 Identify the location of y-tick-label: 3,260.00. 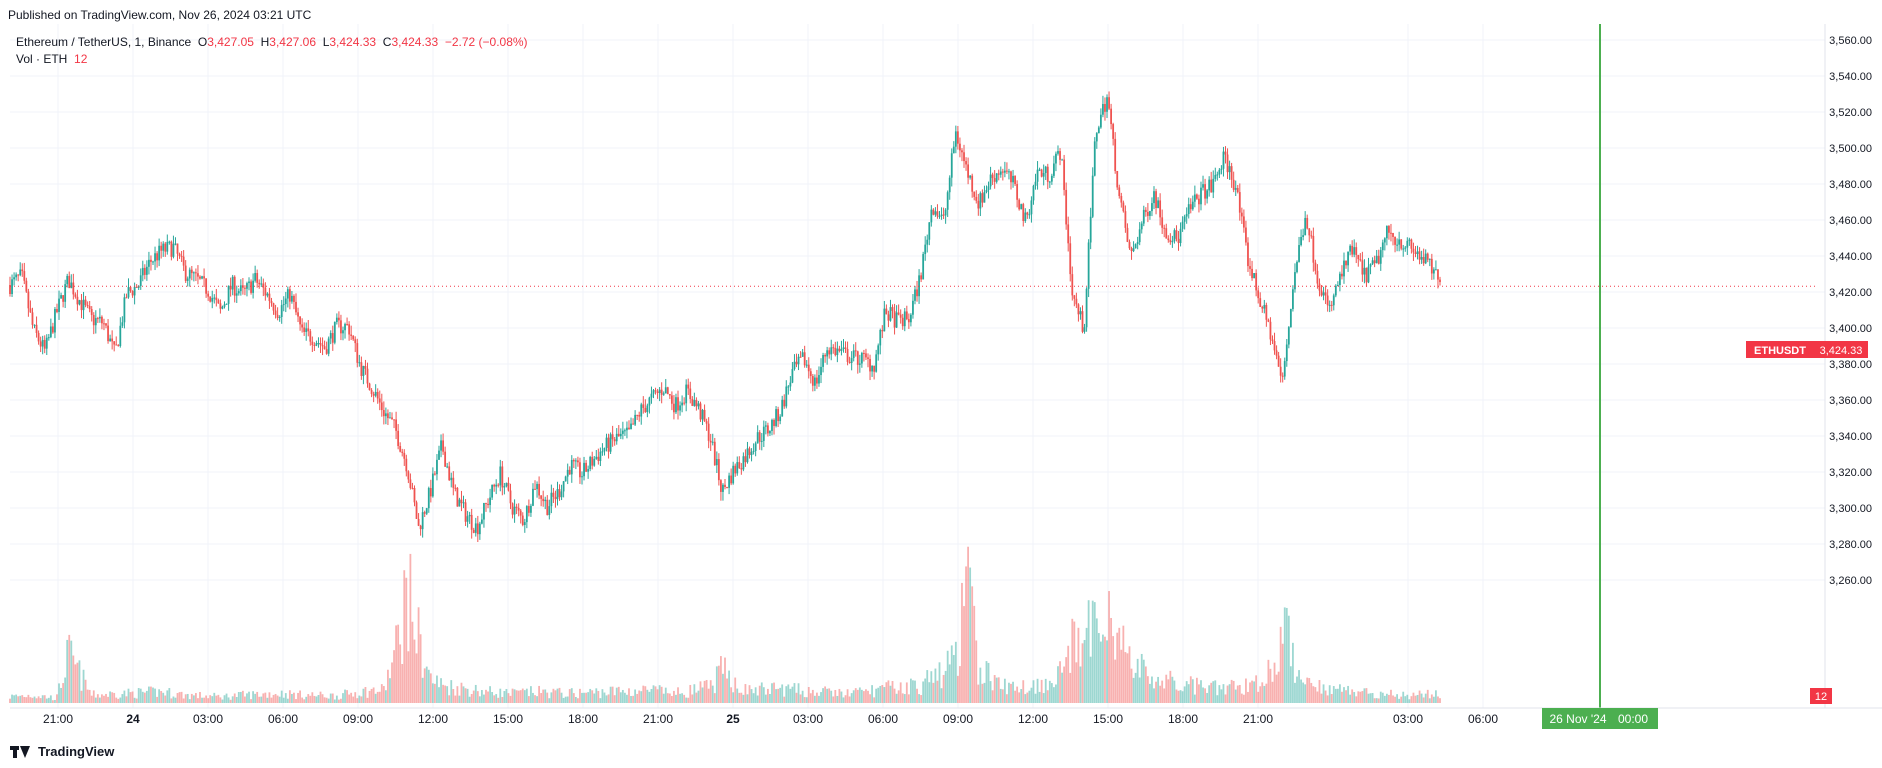
(1850, 581).